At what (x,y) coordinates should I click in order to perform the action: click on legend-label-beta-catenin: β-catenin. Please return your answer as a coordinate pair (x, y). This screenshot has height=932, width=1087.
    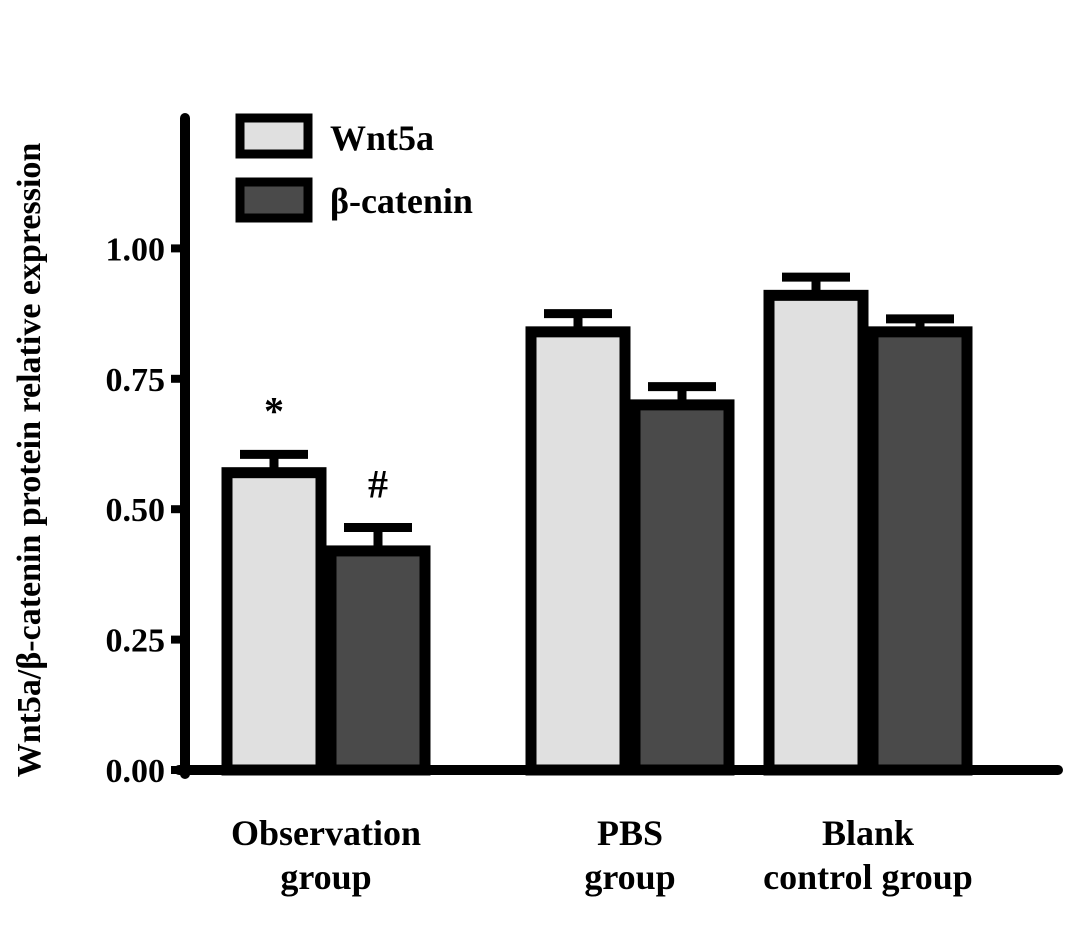
    Looking at the image, I should click on (401, 201).